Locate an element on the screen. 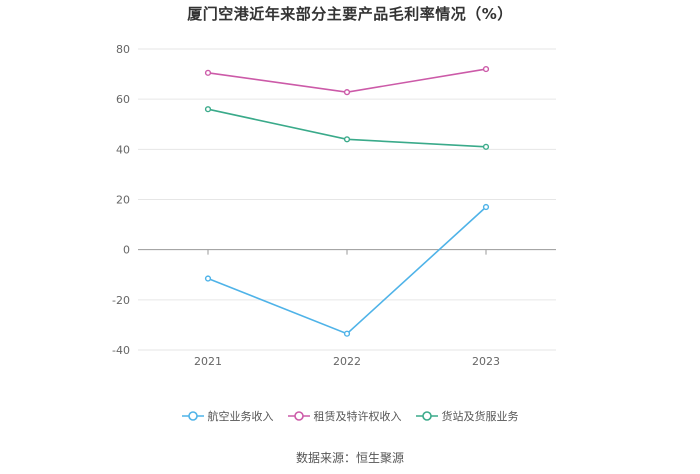 The width and height of the screenshot is (700, 474). legend-item: 租赁及特许权收入 is located at coordinates (344, 416).